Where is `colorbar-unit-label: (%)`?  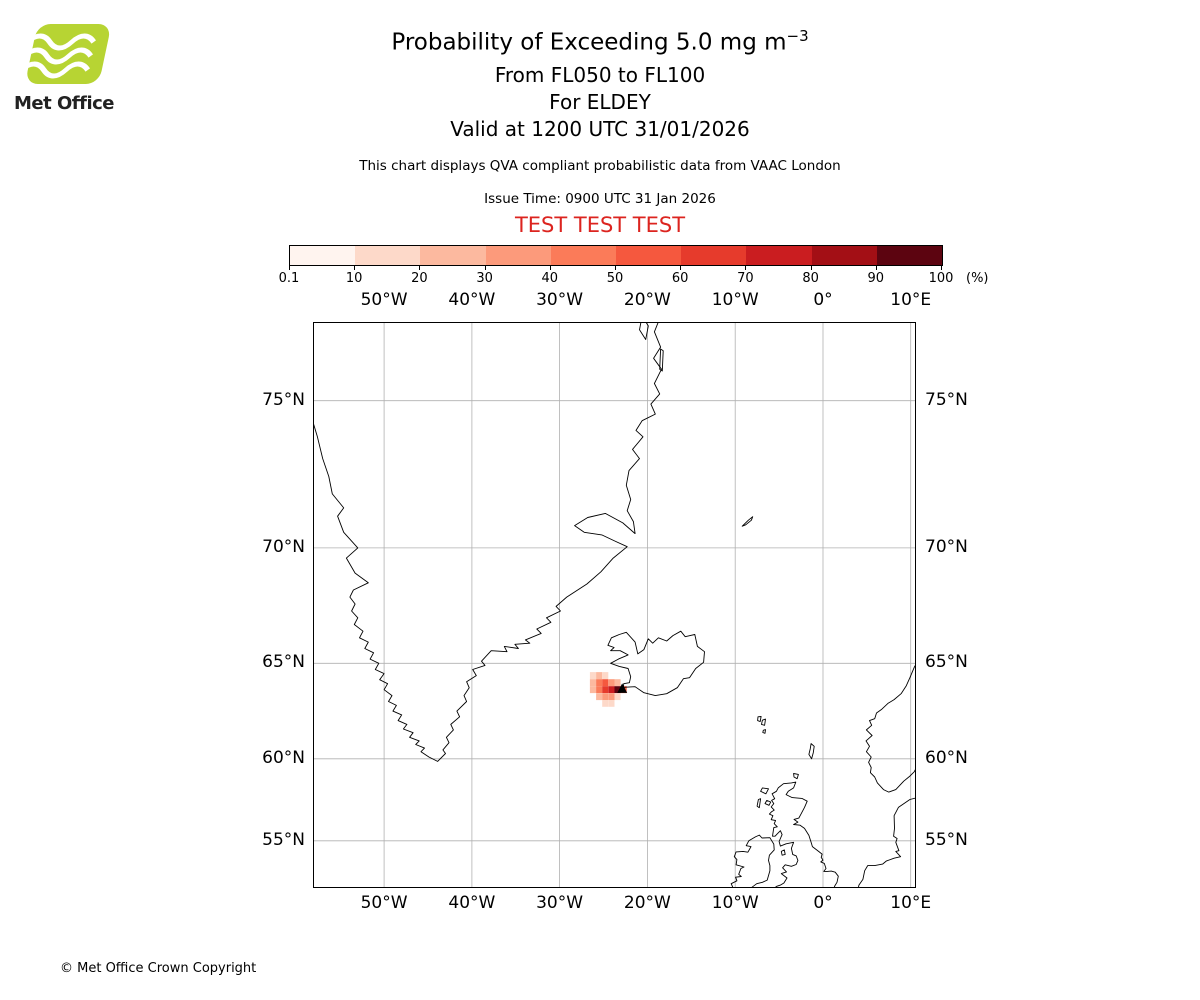 colorbar-unit-label: (%) is located at coordinates (977, 278).